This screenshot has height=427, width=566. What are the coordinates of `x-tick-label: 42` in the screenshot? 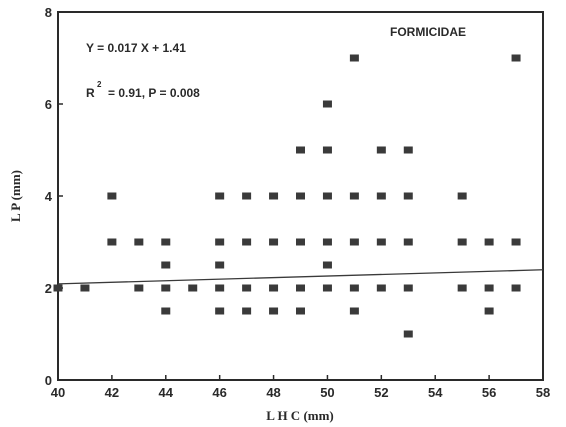 It's located at (112, 392).